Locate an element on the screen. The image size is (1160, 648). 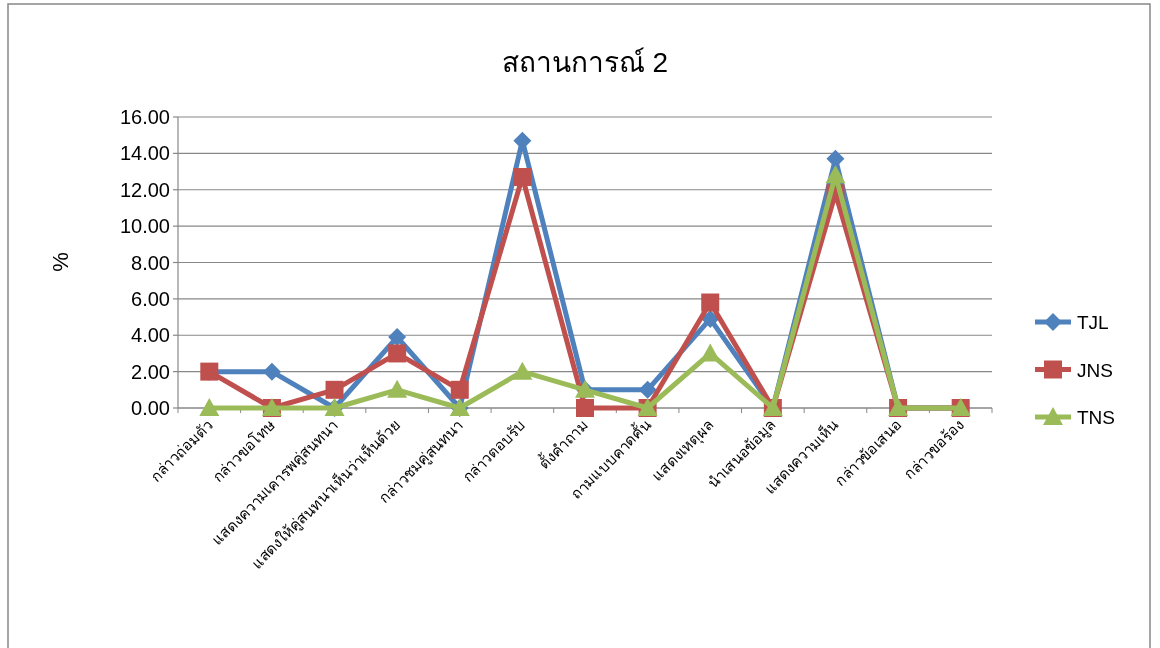
legend-label: TJL is located at coordinates (1093, 322).